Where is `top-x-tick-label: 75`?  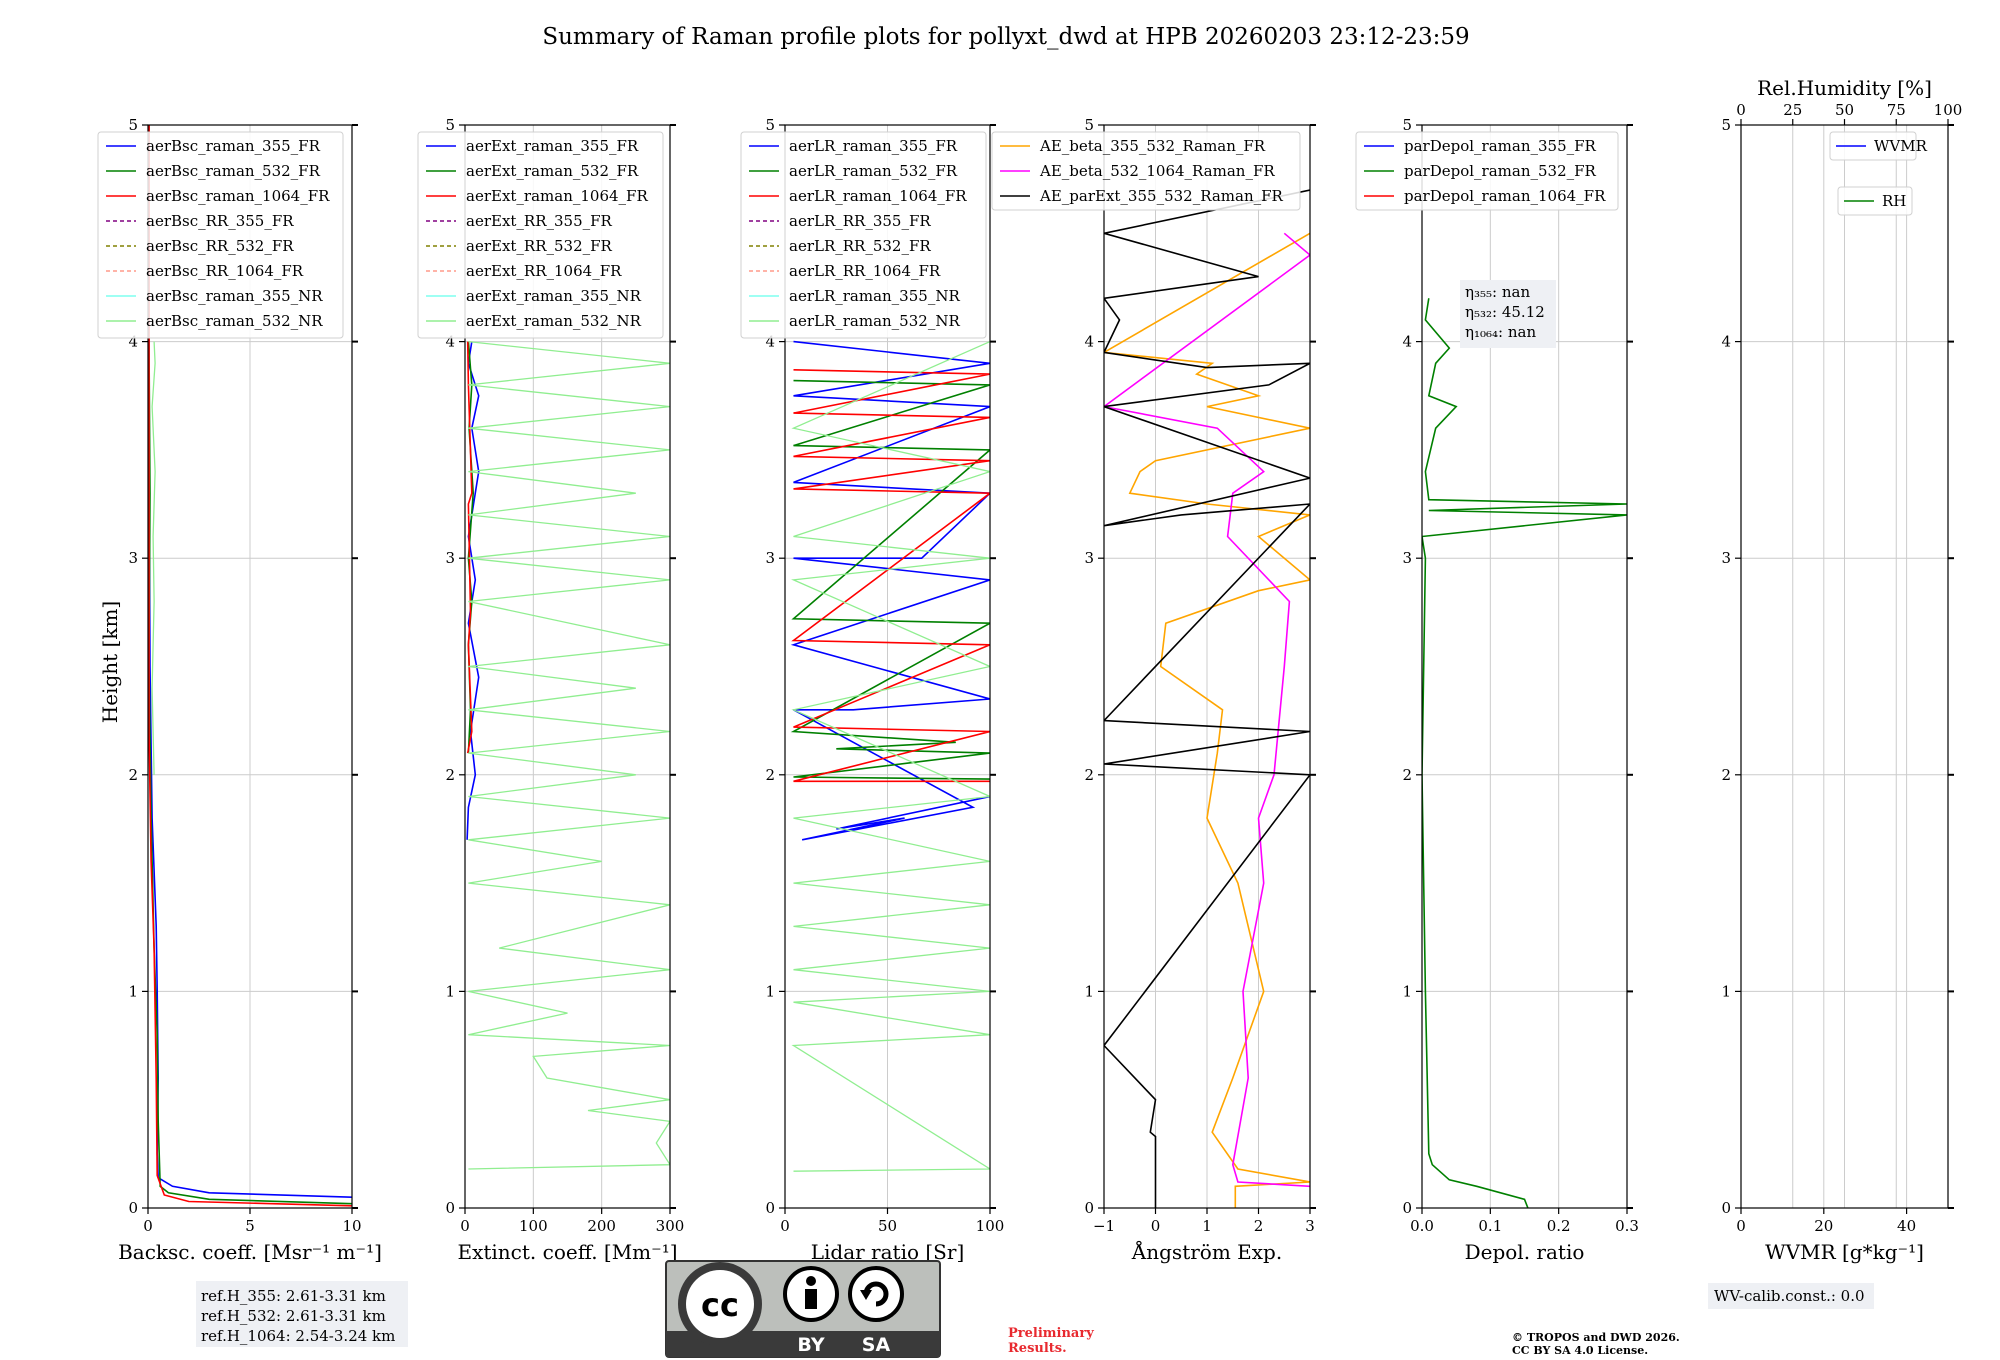
top-x-tick-label: 75 is located at coordinates (1896, 110).